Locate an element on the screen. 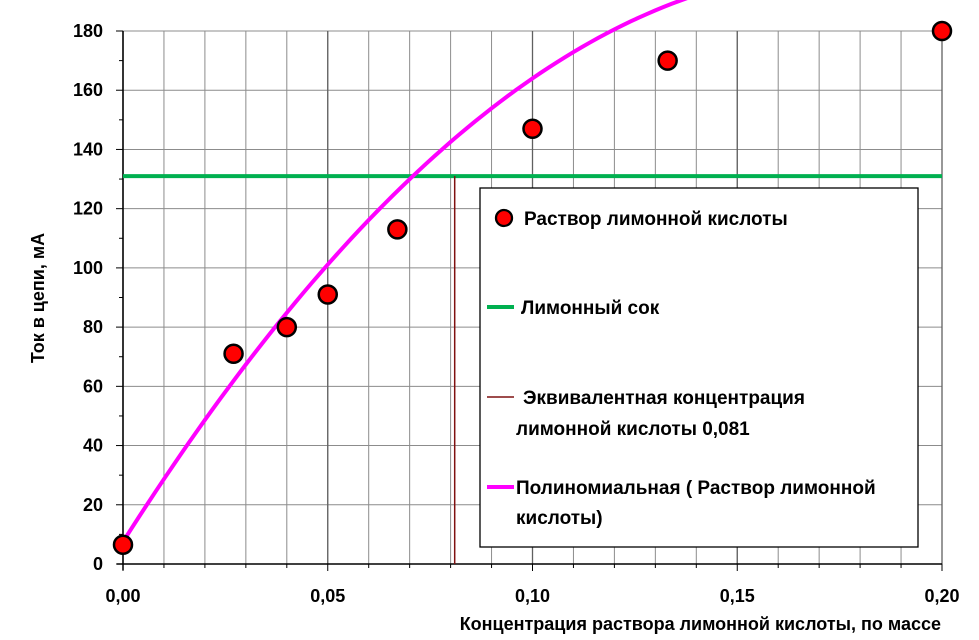 This screenshot has width=979, height=640. y-tick-label: 60 is located at coordinates (93, 386).